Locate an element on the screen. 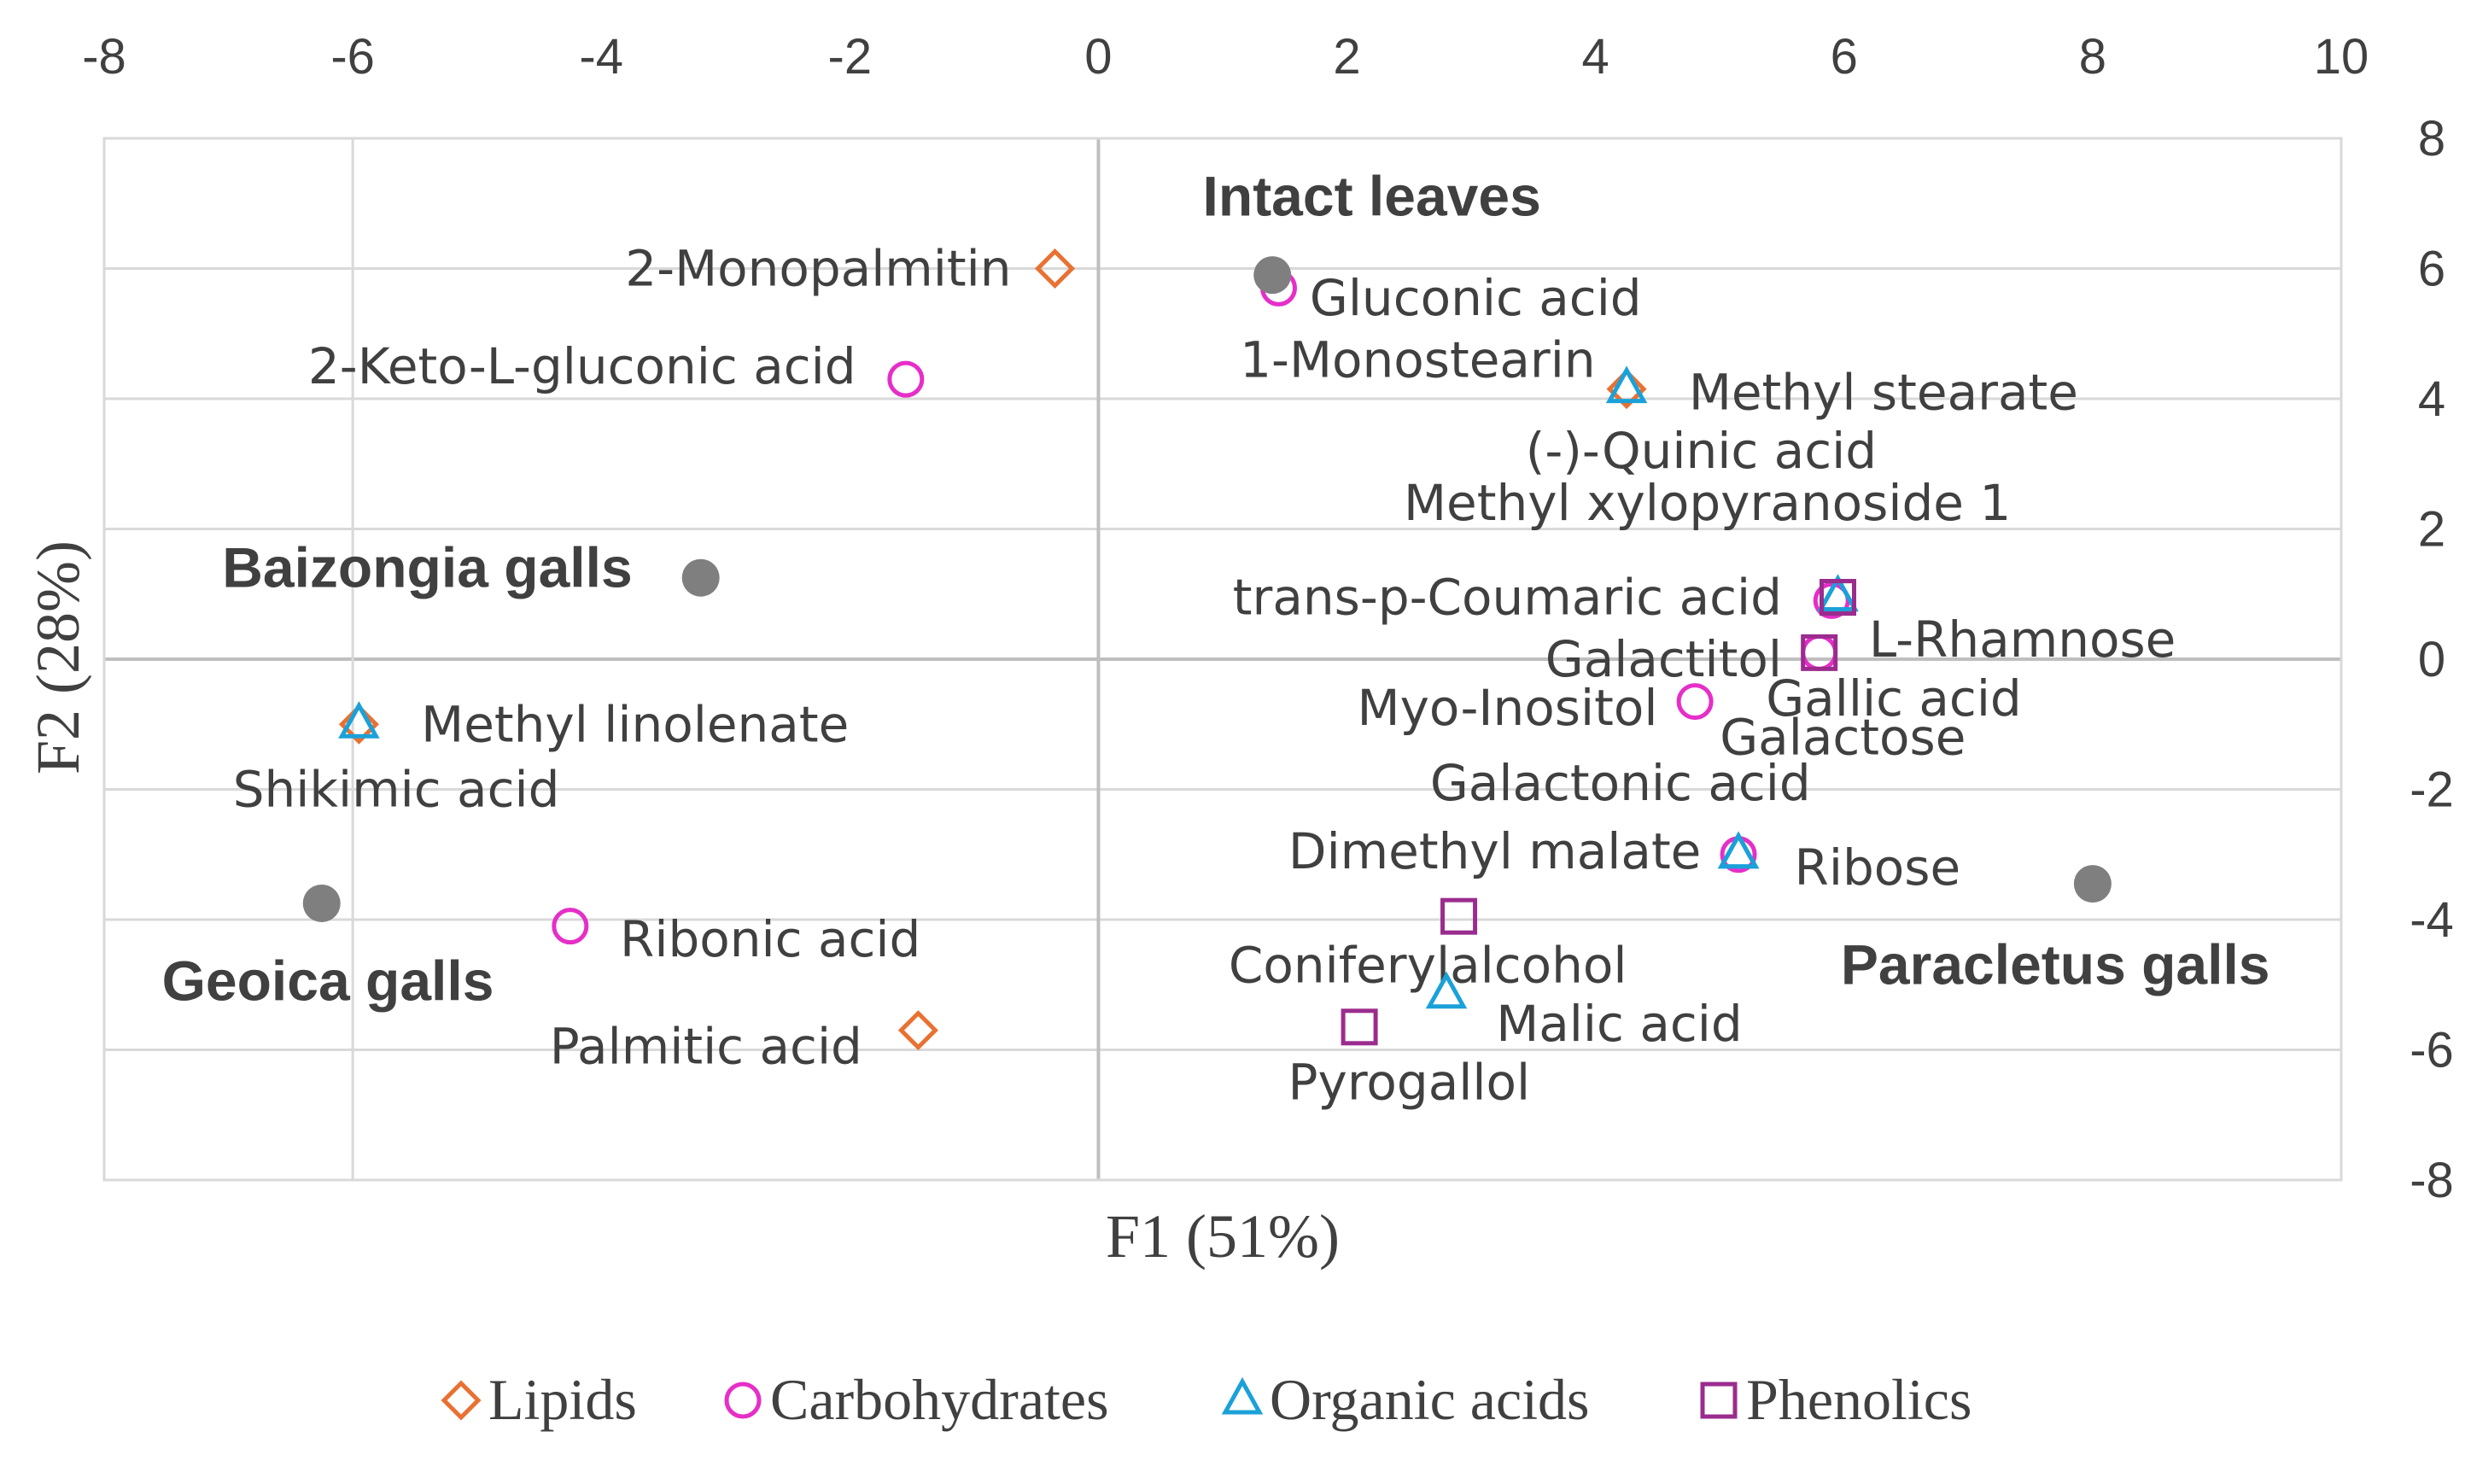  y-tick-label: -2 is located at coordinates (2432, 790).